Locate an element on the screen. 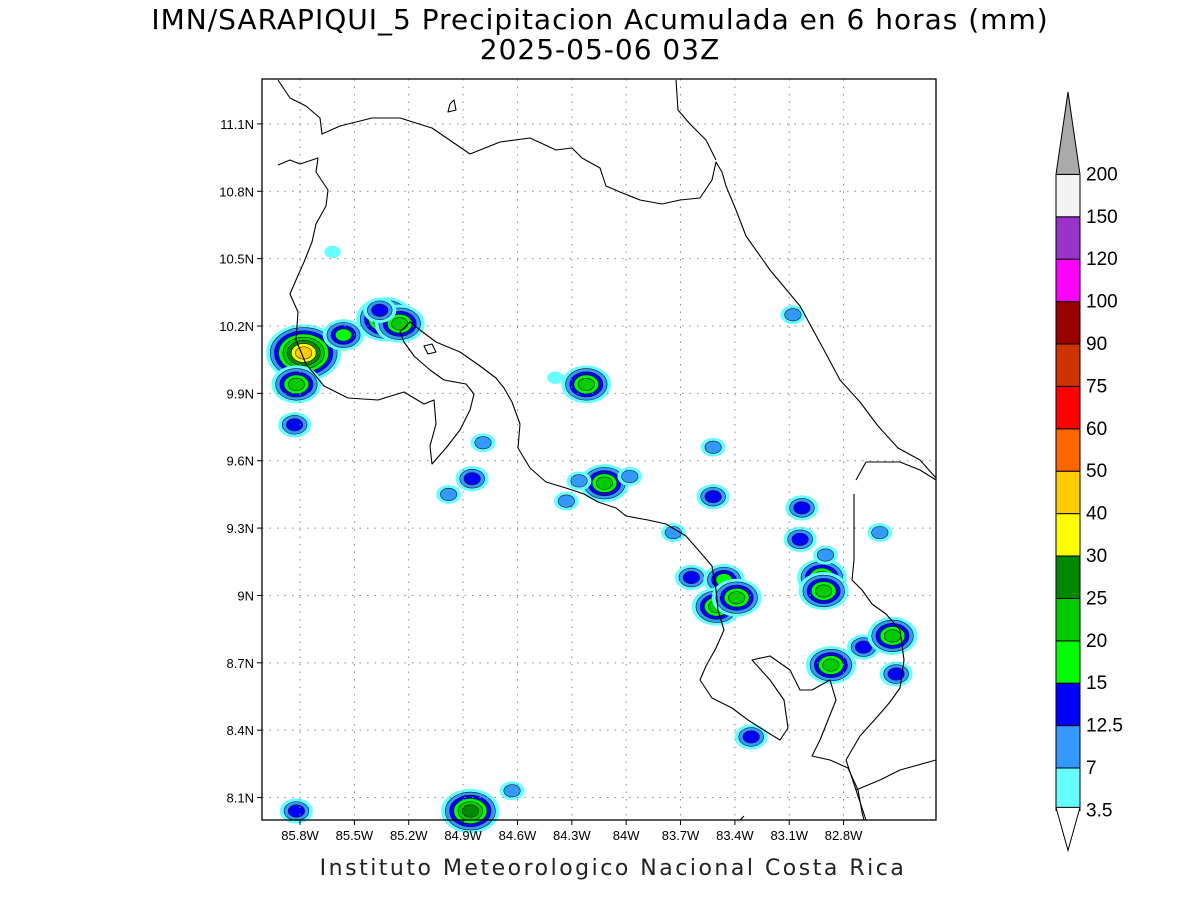  colorbar-label: 20 is located at coordinates (1096, 641).